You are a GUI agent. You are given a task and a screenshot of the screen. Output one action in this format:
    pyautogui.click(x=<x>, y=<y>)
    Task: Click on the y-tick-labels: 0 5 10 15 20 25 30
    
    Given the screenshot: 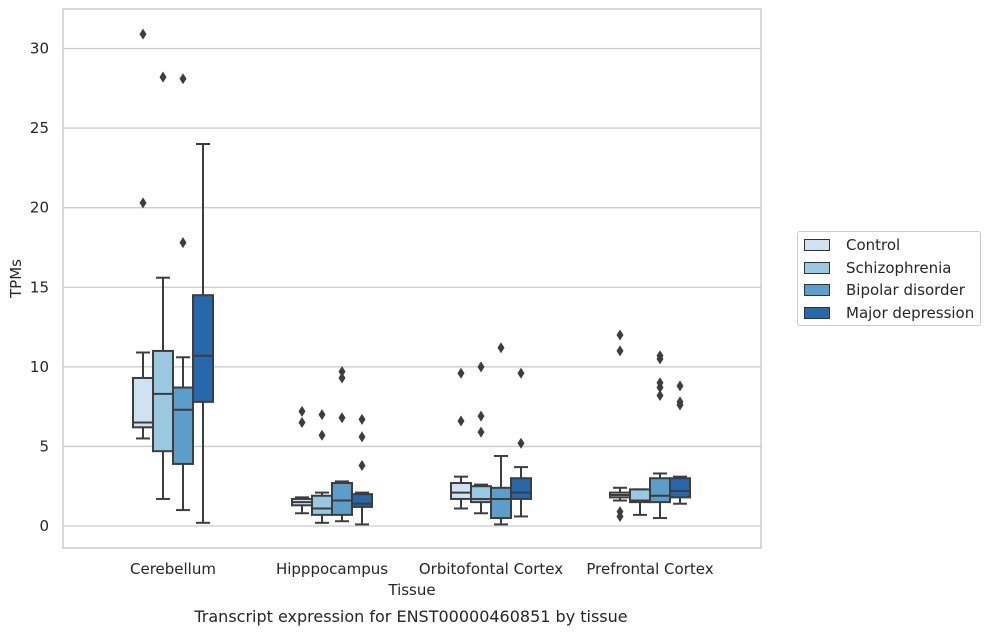 What is the action you would take?
    pyautogui.click(x=39, y=288)
    